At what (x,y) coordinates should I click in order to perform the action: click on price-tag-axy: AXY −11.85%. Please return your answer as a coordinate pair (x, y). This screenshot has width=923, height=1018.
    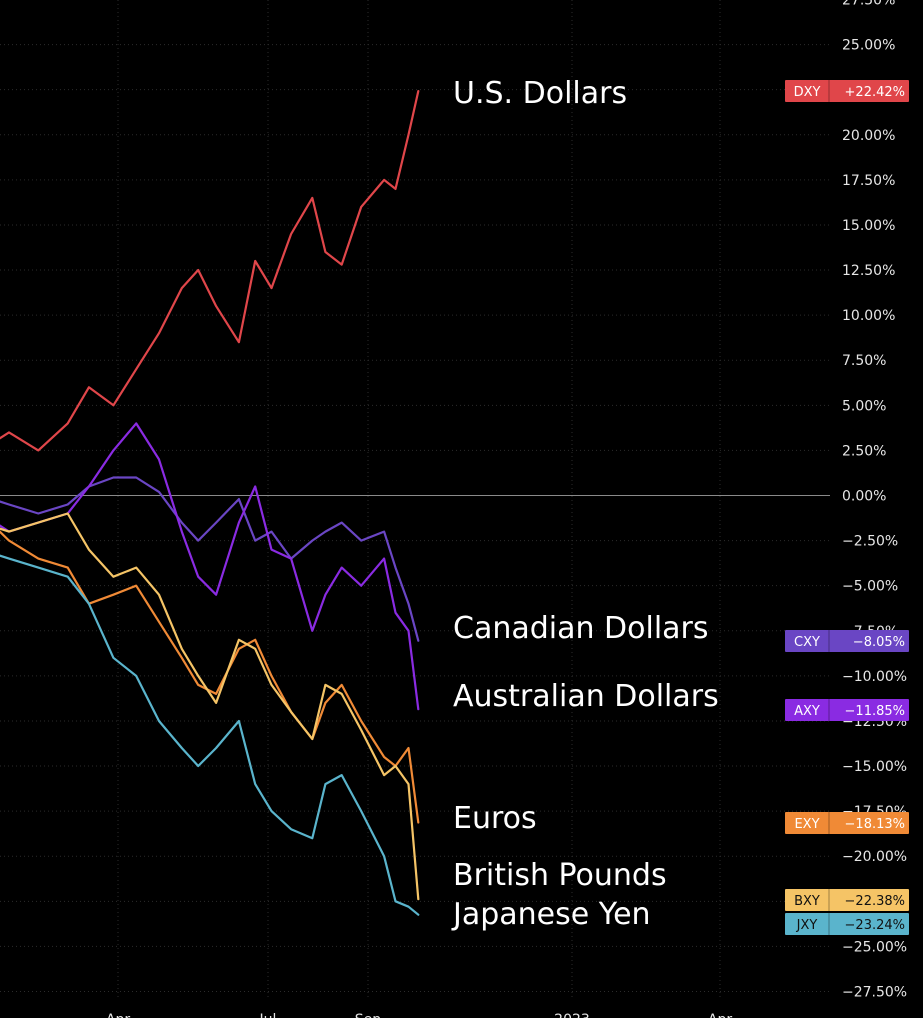
    Looking at the image, I should click on (847, 710).